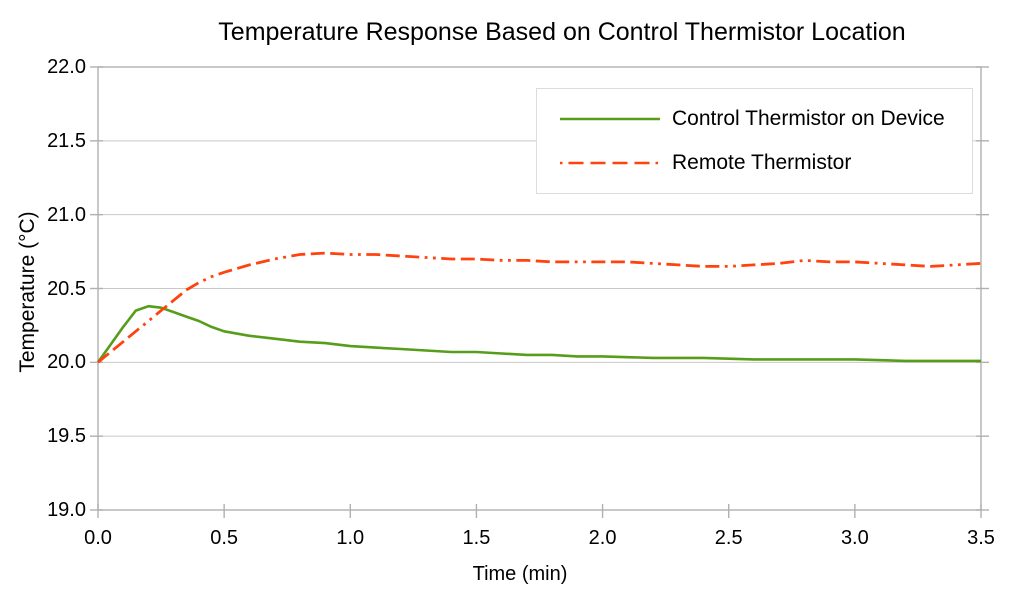  I want to click on y-axis-tick-label: 19.0, so click(66, 510).